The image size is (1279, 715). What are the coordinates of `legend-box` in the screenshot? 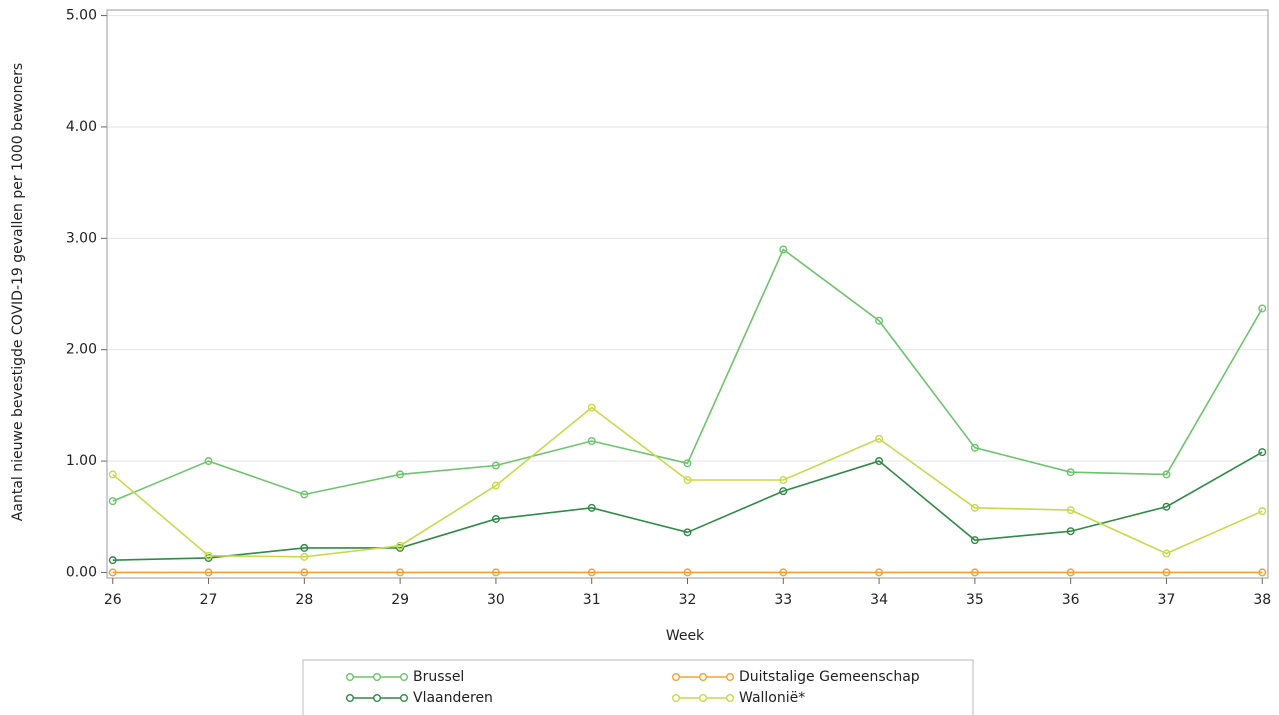 It's located at (638, 687).